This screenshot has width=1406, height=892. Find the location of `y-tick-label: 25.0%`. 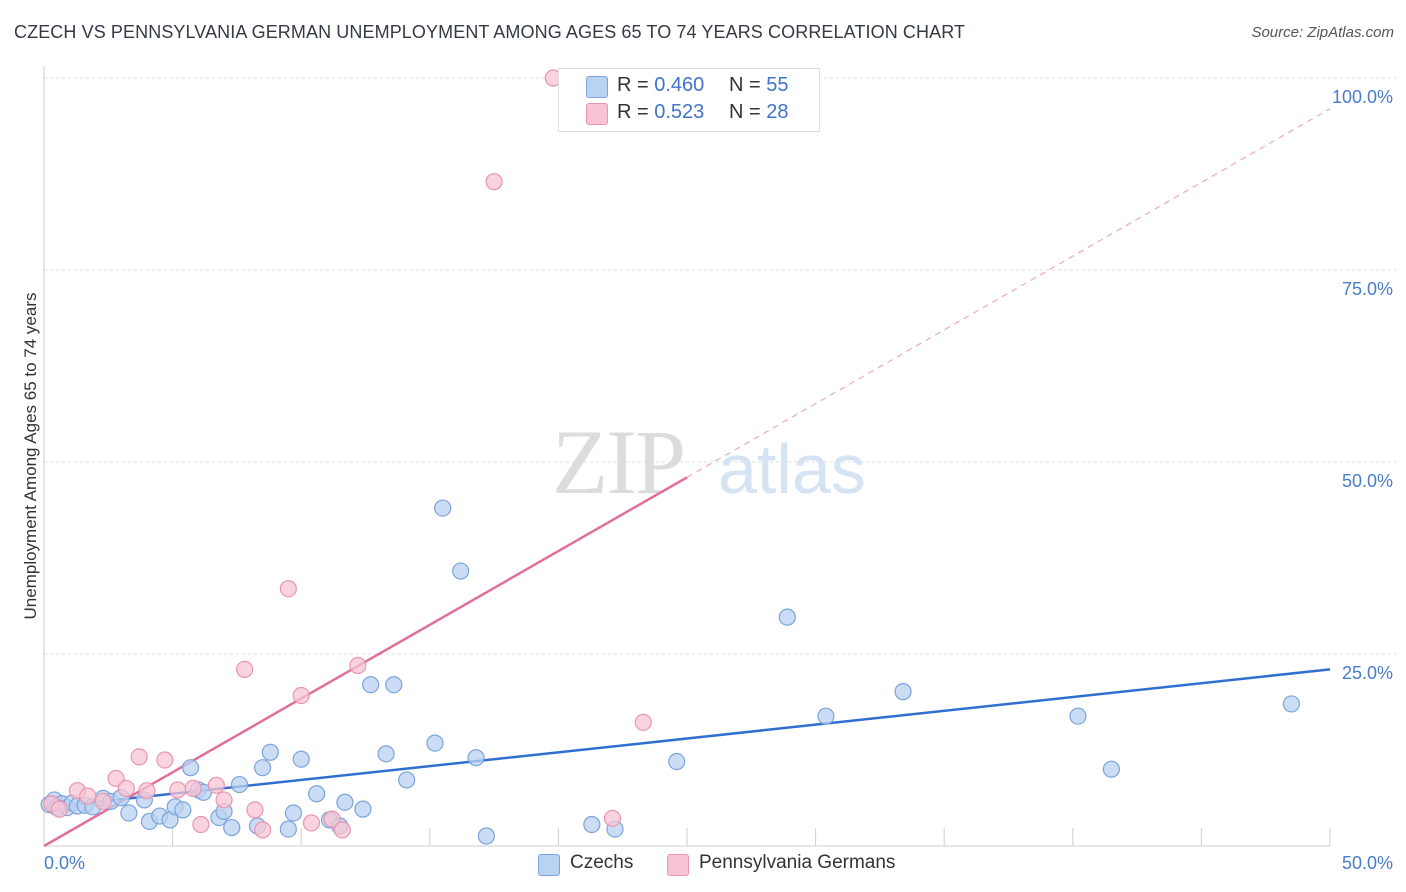

y-tick-label: 25.0% is located at coordinates (1367, 673).